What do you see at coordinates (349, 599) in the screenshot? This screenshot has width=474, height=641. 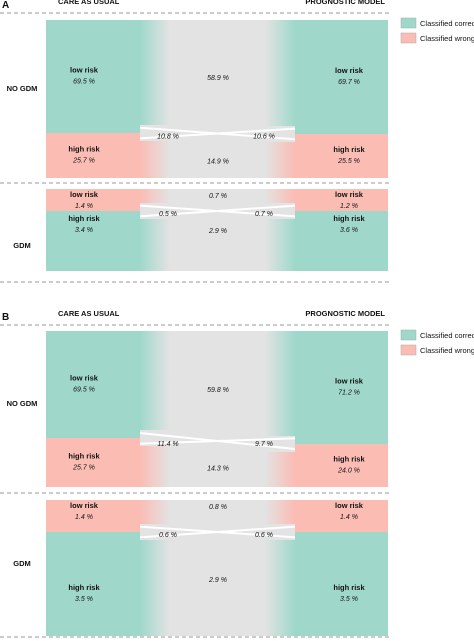 I see `right-high-risk-percent: 3.5 %` at bounding box center [349, 599].